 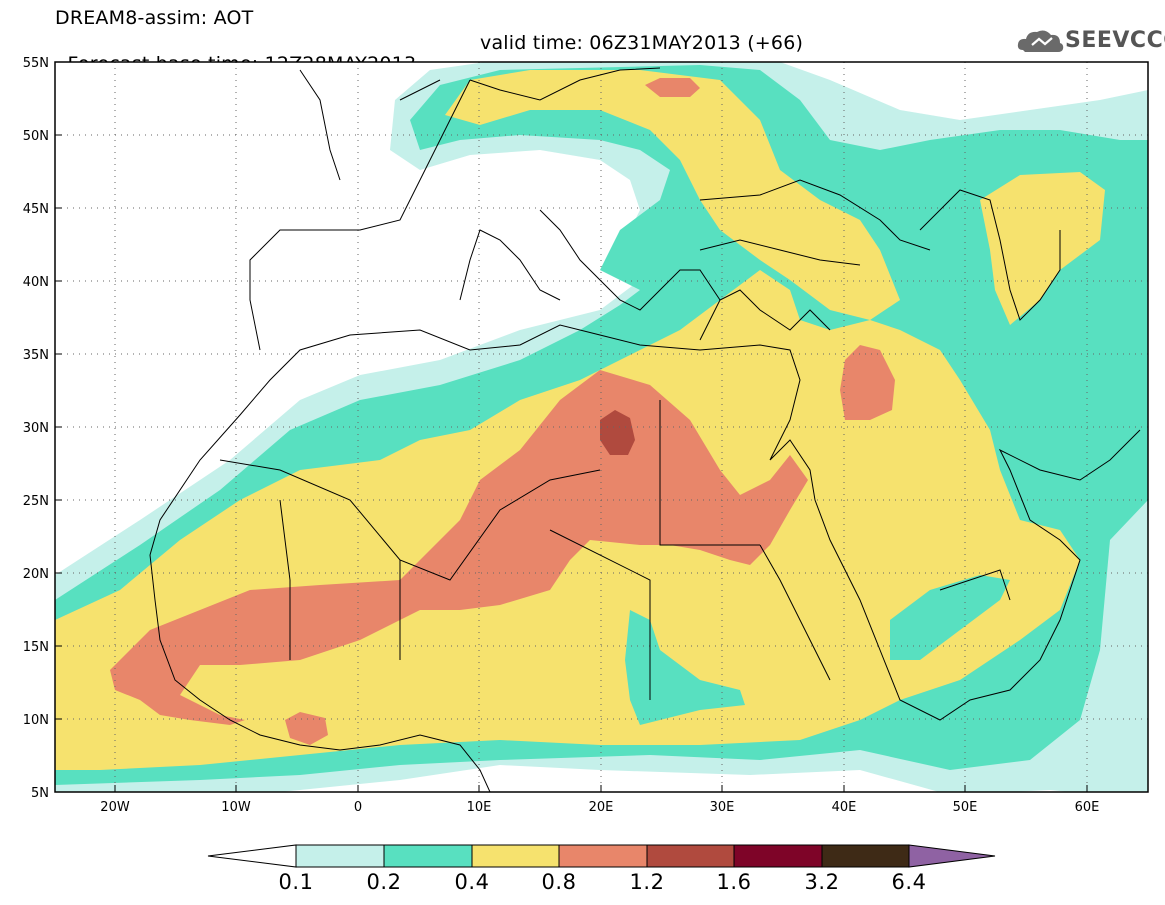 What do you see at coordinates (296, 882) in the screenshot?
I see `colorbar-label: 0.1` at bounding box center [296, 882].